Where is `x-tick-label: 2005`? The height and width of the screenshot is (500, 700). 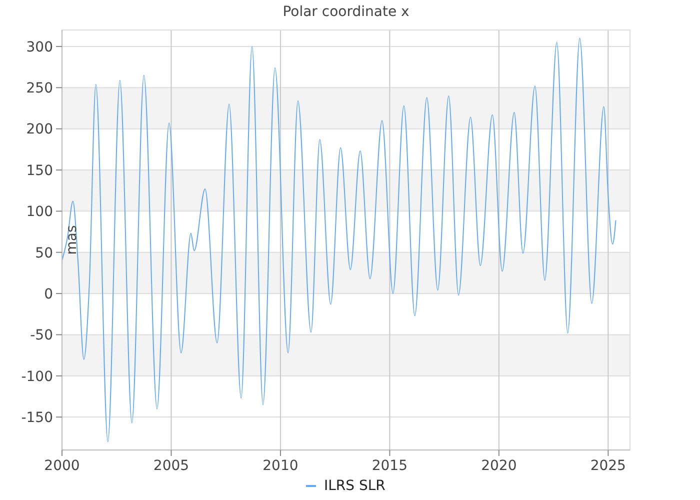
x-tick-label: 2005 is located at coordinates (171, 466).